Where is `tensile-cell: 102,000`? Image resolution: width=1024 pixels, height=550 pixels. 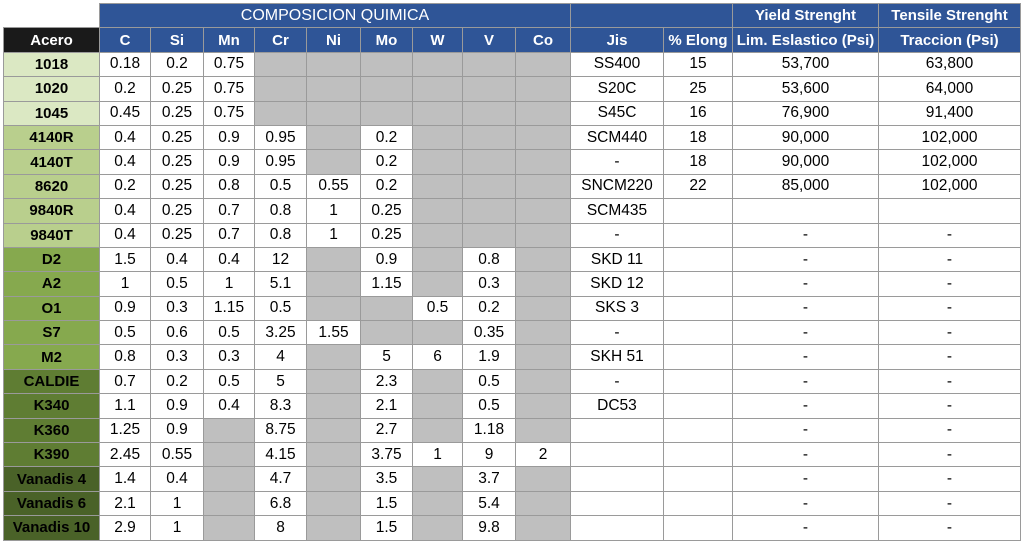
tensile-cell: 102,000 is located at coordinates (949, 137).